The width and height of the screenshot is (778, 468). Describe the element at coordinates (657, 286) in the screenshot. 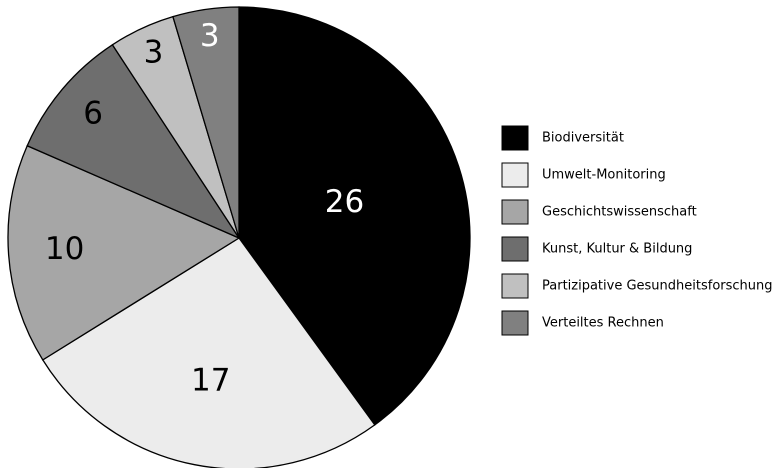

I see `legend-label: Partizipative Gesundheitsforschung` at that location.